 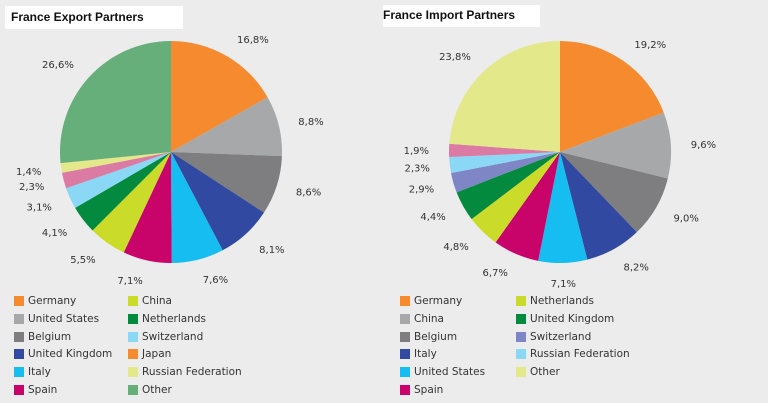 What do you see at coordinates (563, 208) in the screenshot?
I see `import-slice-united-states` at bounding box center [563, 208].